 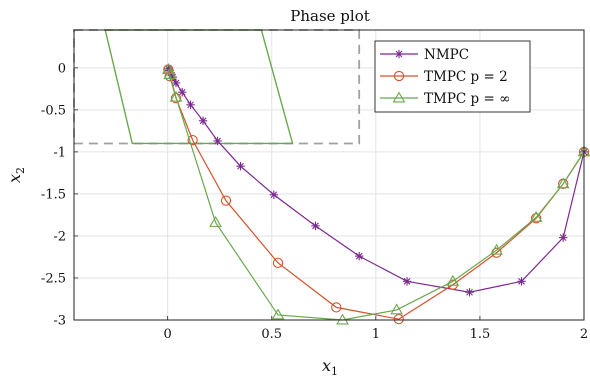 What do you see at coordinates (199, 87) in the screenshot?
I see `terminal-set-polygon` at bounding box center [199, 87].